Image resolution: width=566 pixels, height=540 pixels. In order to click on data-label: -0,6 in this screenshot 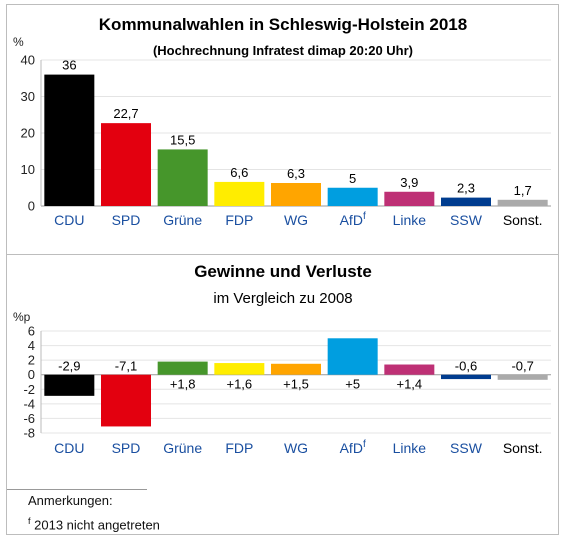, I will do `click(466, 366)`.